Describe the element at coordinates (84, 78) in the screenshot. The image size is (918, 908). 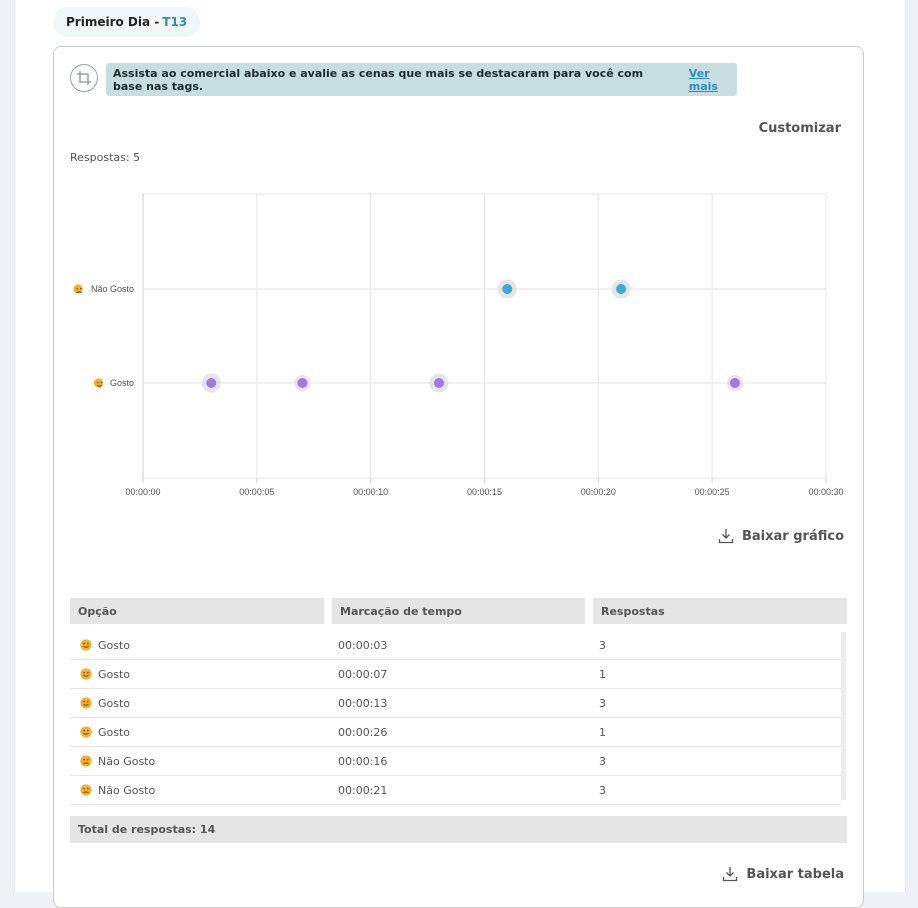
I see `question-type-icon` at that location.